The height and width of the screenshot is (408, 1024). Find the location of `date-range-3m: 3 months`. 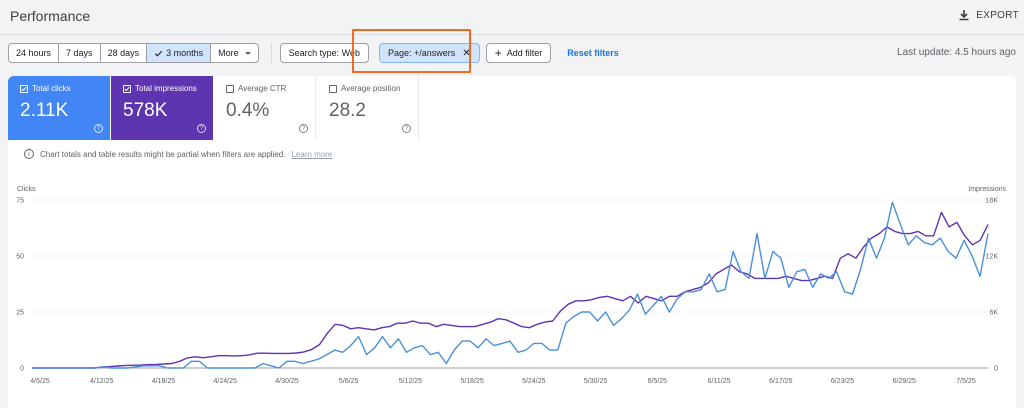

date-range-3m: 3 months is located at coordinates (179, 53).